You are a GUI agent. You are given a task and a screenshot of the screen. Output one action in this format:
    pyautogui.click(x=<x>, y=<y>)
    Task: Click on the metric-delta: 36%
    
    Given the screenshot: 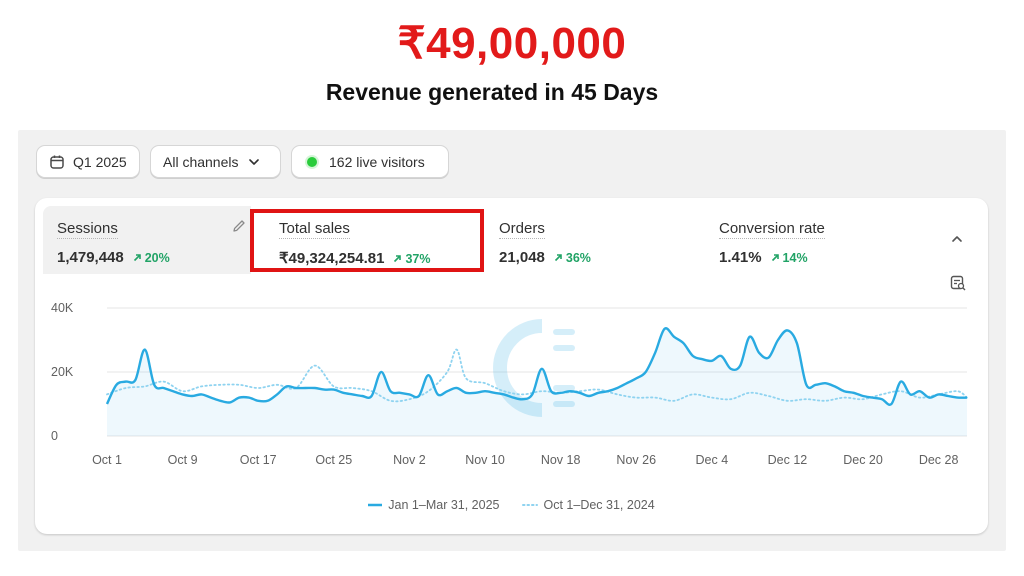 What is the action you would take?
    pyautogui.click(x=572, y=258)
    